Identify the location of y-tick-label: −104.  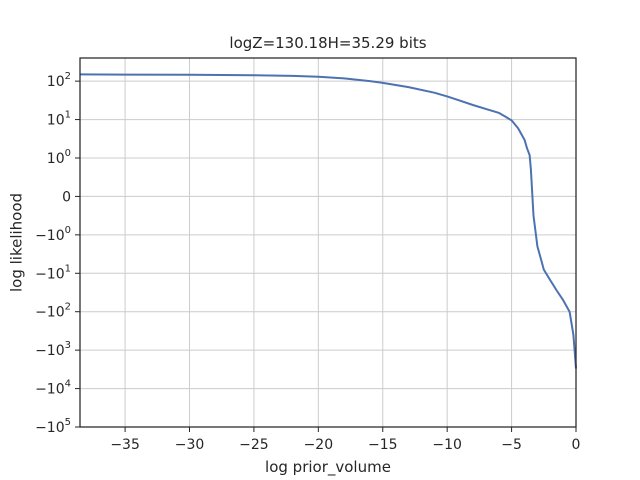
(53, 388).